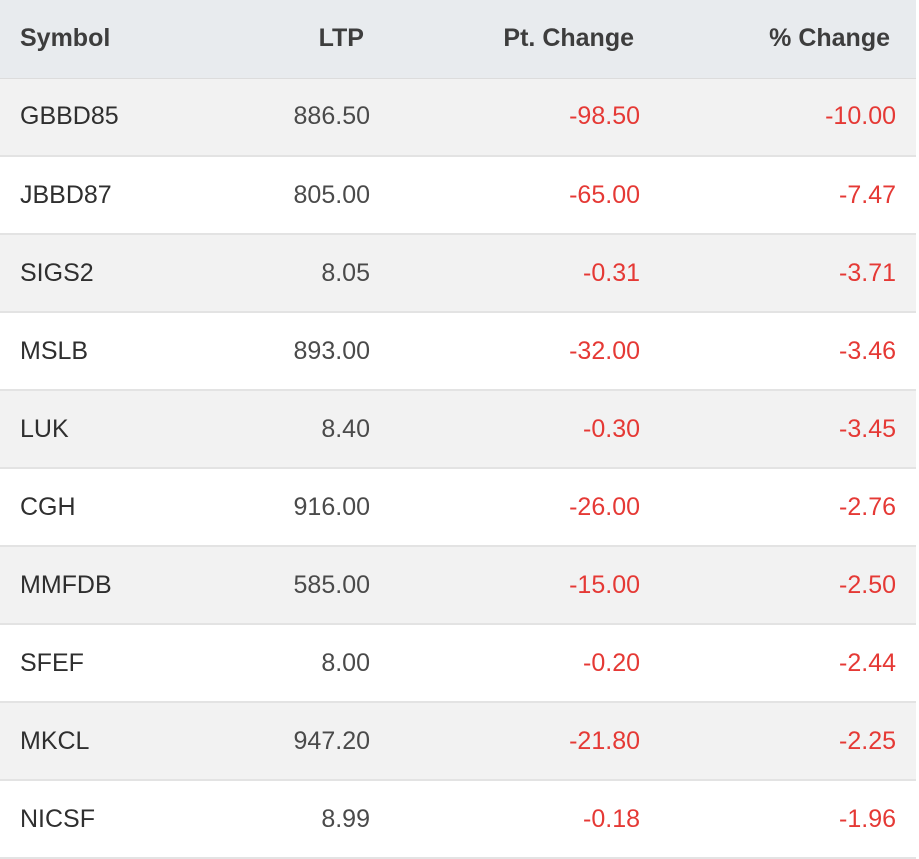 Image resolution: width=919 pixels, height=859 pixels. What do you see at coordinates (458, 195) in the screenshot?
I see `table-row: JBBD87 805.00 -65.00 -7.47` at bounding box center [458, 195].